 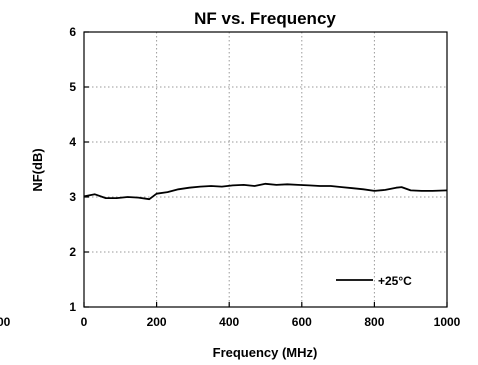 What do you see at coordinates (229, 322) in the screenshot?
I see `x-tick-label: 400` at bounding box center [229, 322].